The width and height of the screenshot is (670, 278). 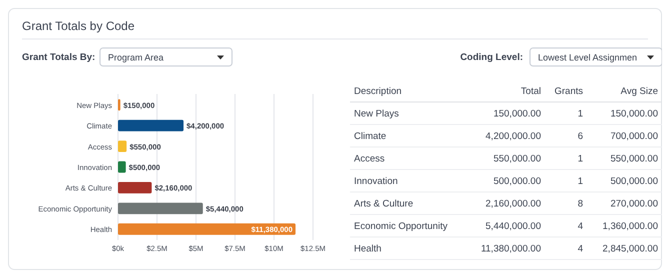 I want to click on text: Grants, so click(x=569, y=91).